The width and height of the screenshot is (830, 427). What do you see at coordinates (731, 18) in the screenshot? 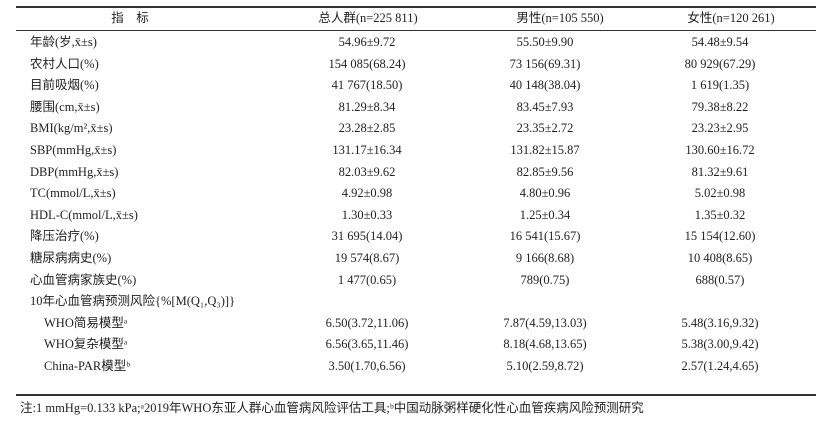
I see `header-cell: 女性(n=120 261)` at bounding box center [731, 18].